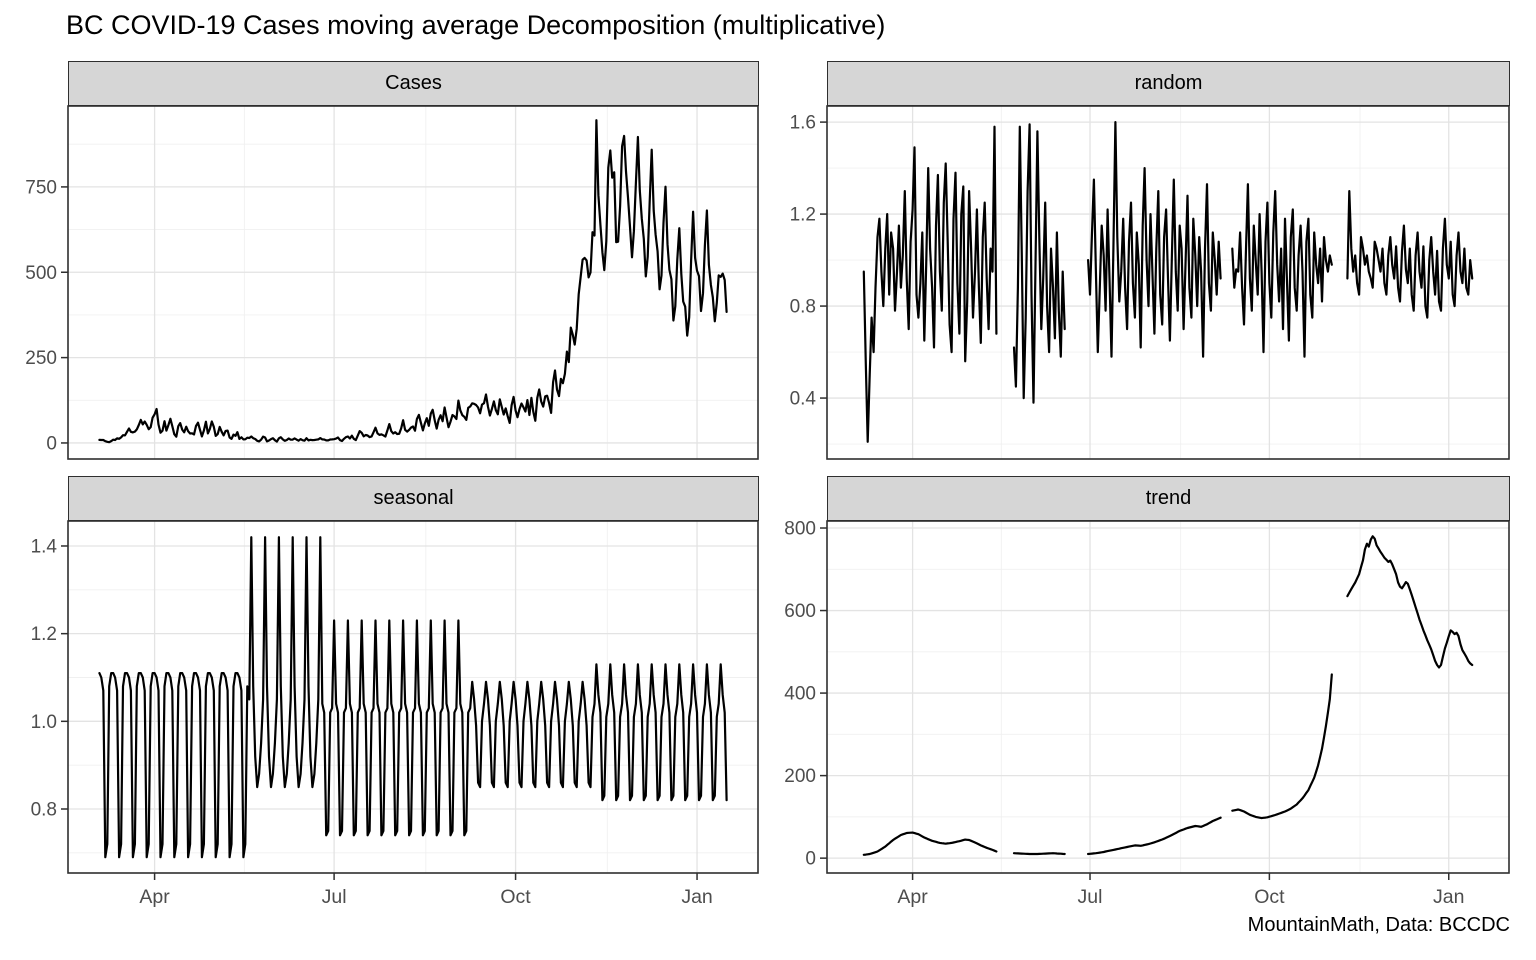 Image resolution: width=1536 pixels, height=960 pixels. Describe the element at coordinates (41, 273) in the screenshot. I see `svg-text: 500` at that location.